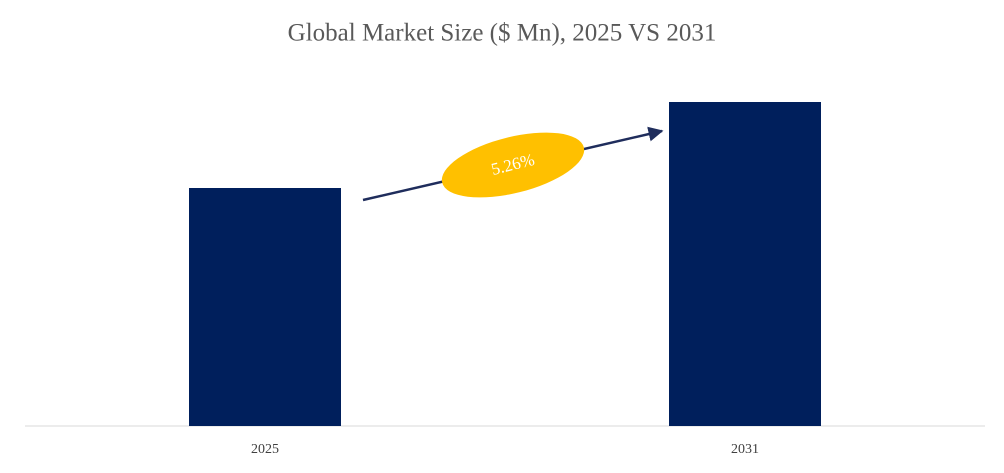 This screenshot has height=473, width=1004. What do you see at coordinates (502, 33) in the screenshot?
I see `chart-title: Global Market Size ($ Mn), 2025 VS 2031` at bounding box center [502, 33].